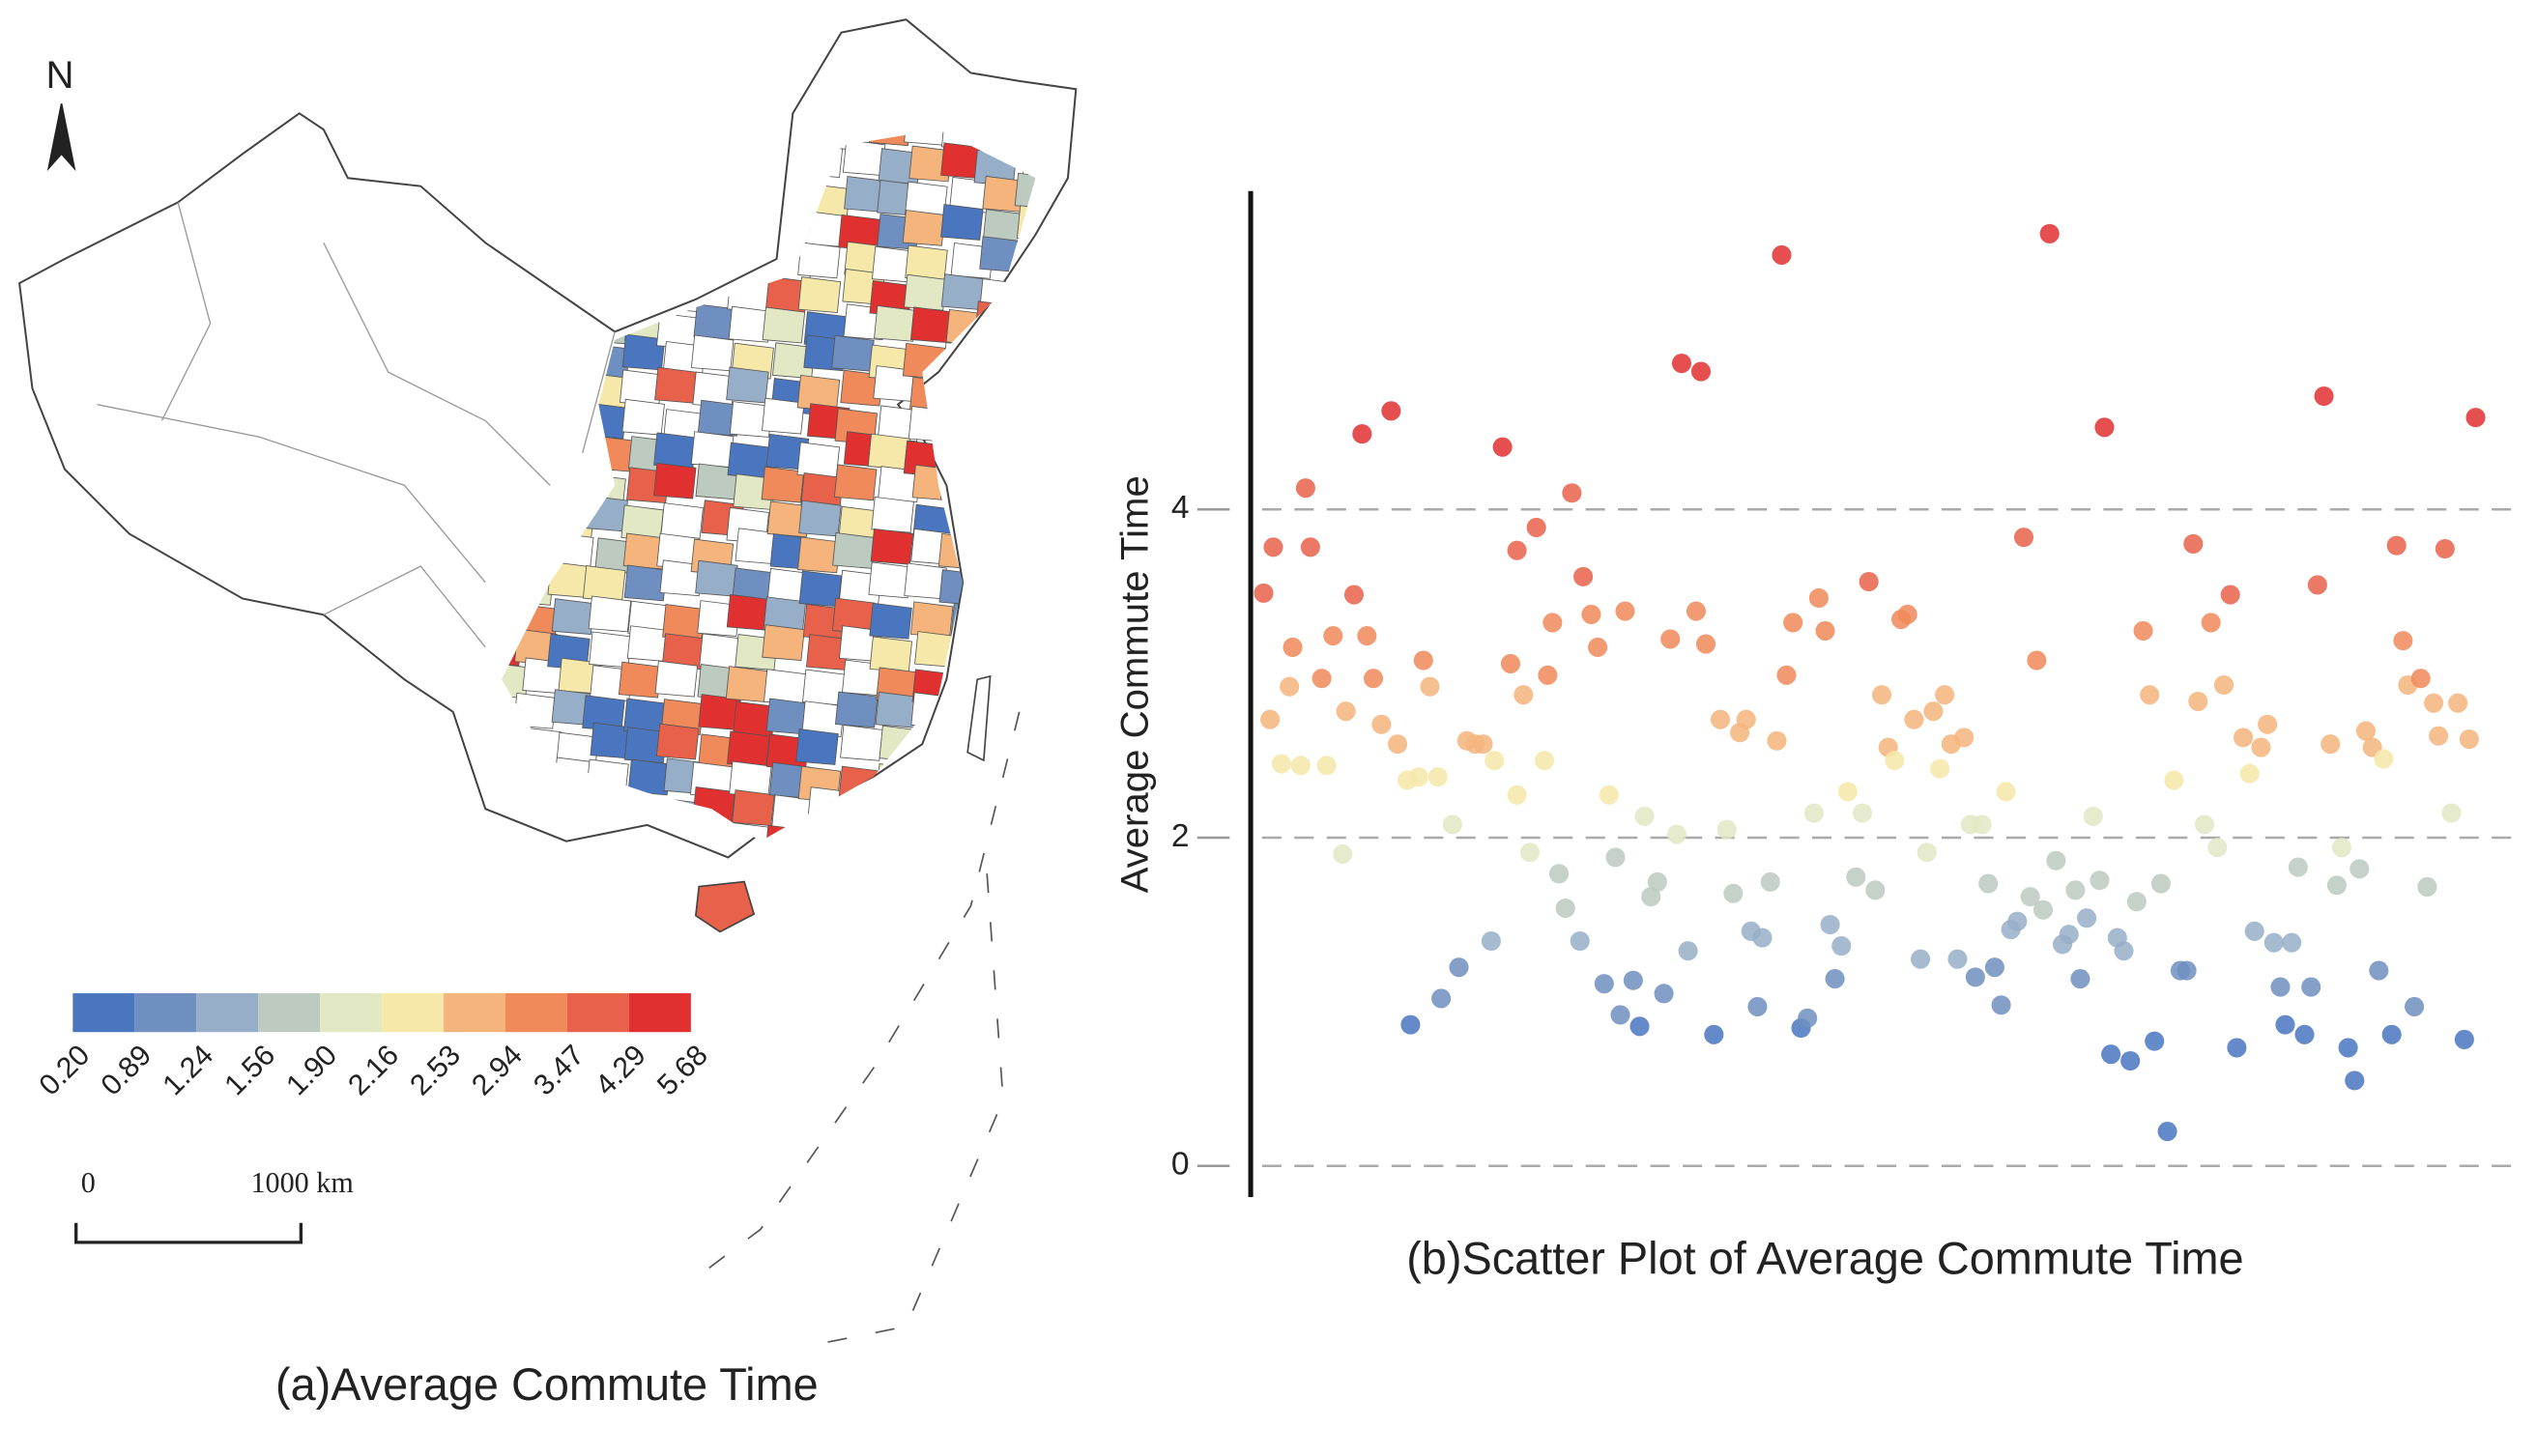  Describe the element at coordinates (498, 1071) in the screenshot. I see `legend-label: 2.94` at that location.